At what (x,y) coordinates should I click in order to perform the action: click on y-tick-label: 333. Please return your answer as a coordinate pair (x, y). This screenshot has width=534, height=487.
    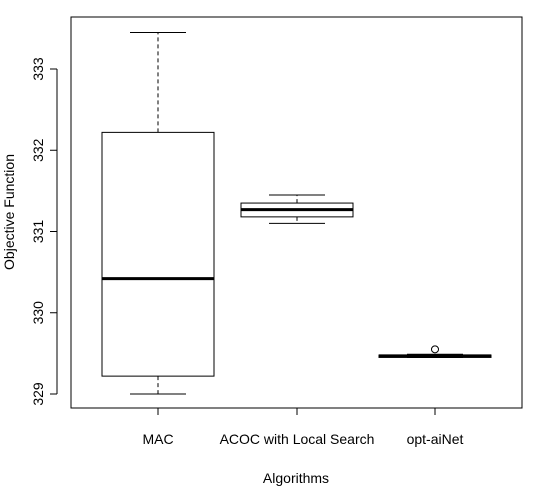
    Looking at the image, I should click on (38, 69).